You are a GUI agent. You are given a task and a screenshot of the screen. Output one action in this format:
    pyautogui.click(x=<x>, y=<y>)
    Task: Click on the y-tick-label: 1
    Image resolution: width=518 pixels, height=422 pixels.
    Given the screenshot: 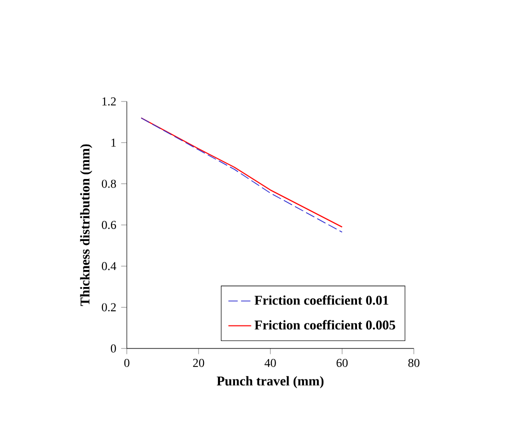 What is the action you would take?
    pyautogui.click(x=113, y=142)
    